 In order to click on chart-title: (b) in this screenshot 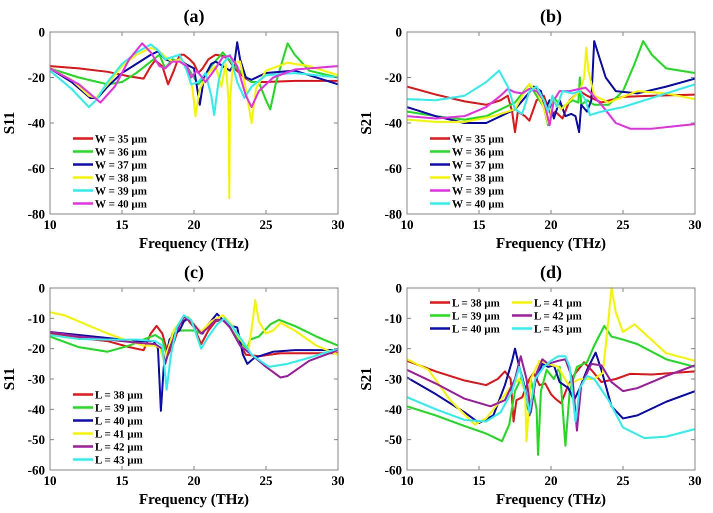, I will do `click(551, 16)`.